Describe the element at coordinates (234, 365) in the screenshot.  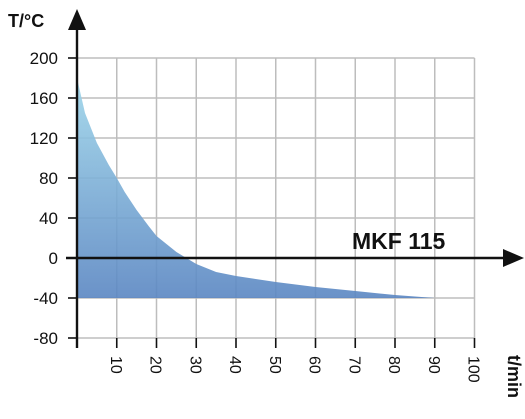
I see `x-tick-label: 40` at that location.